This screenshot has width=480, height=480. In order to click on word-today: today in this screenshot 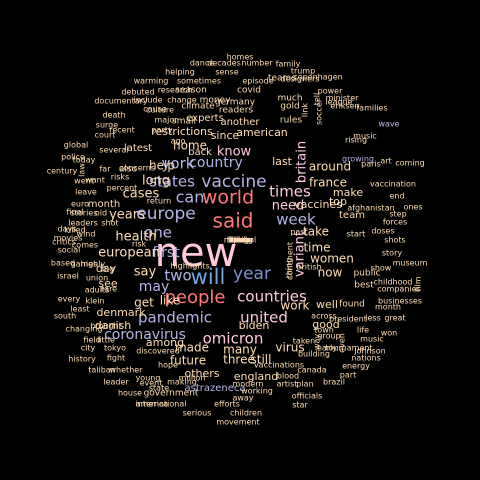, I will do `click(84, 160)`.